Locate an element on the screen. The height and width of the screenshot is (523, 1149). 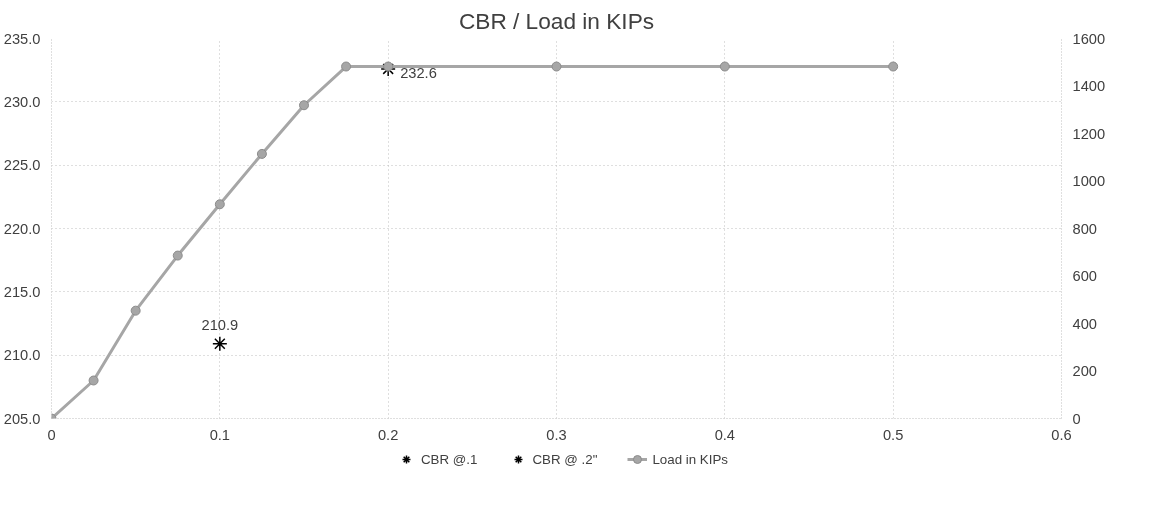
x-tick-label: 0.4 is located at coordinates (725, 434).